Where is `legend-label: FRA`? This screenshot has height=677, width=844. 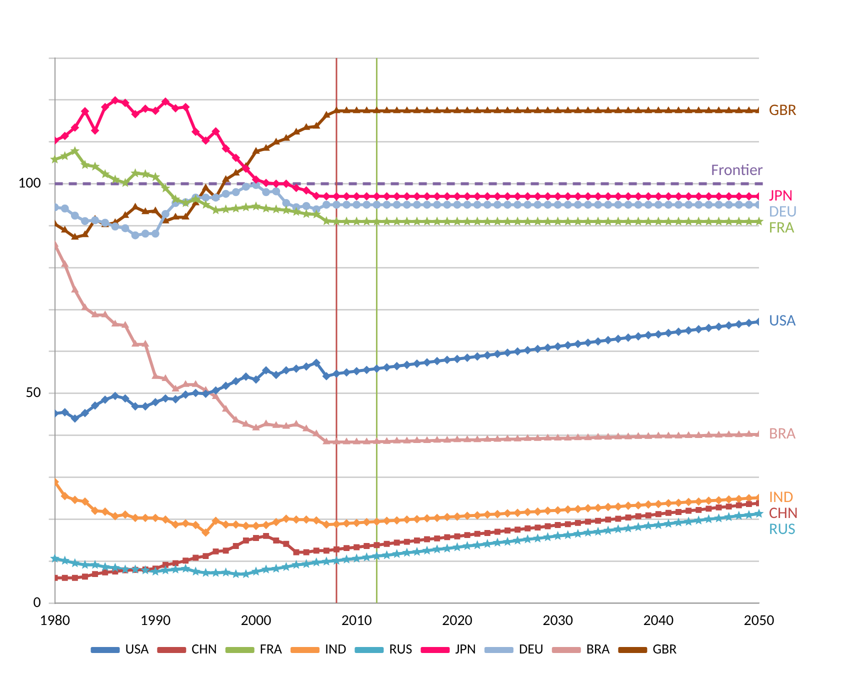
legend-label: FRA is located at coordinates (271, 649).